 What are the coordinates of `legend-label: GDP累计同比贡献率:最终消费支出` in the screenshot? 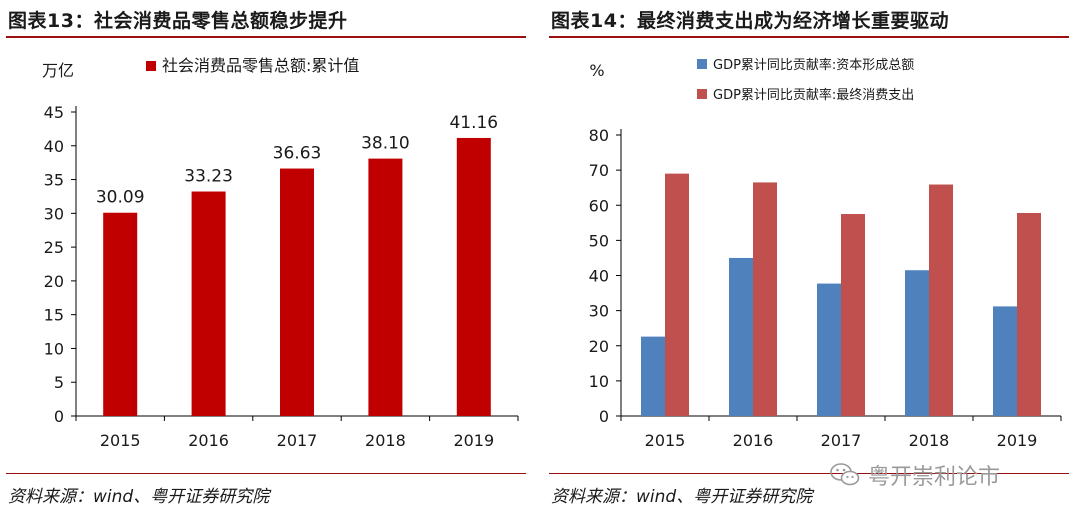 It's located at (813, 95).